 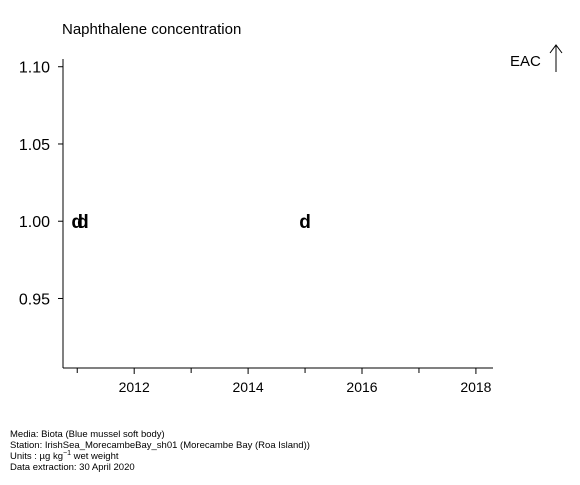 I want to click on x-tick-label: 2018, so click(x=475, y=387).